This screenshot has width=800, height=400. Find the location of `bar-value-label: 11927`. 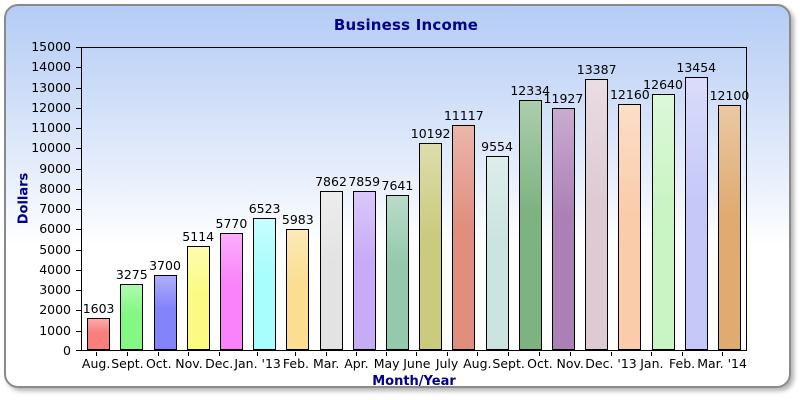

bar-value-label: 11927 is located at coordinates (563, 98).